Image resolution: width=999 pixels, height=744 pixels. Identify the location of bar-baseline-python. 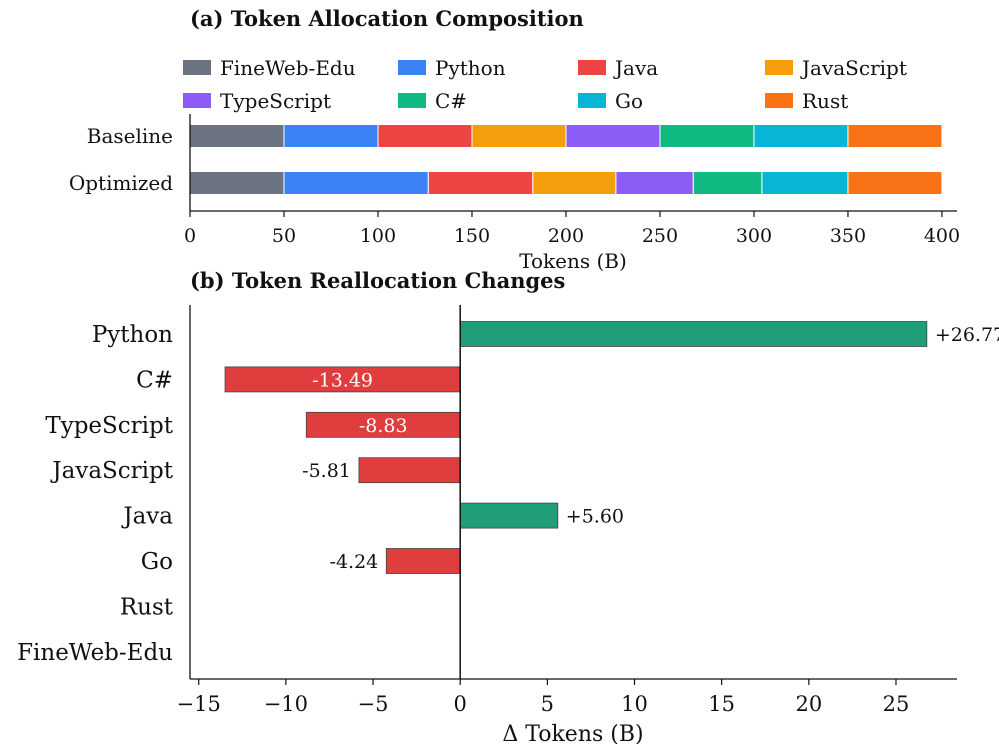
(331, 136).